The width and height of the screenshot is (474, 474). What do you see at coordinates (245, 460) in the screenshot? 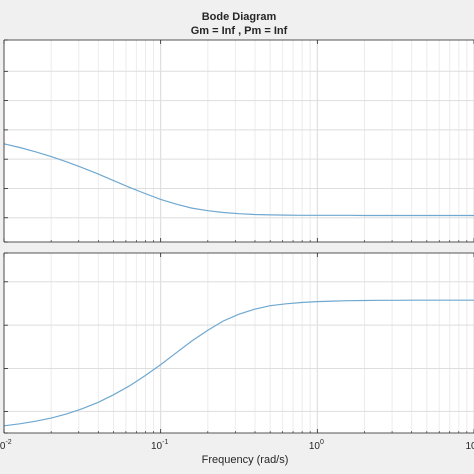
I see `x-axis-label: Frequency (rad/s)` at bounding box center [245, 460].